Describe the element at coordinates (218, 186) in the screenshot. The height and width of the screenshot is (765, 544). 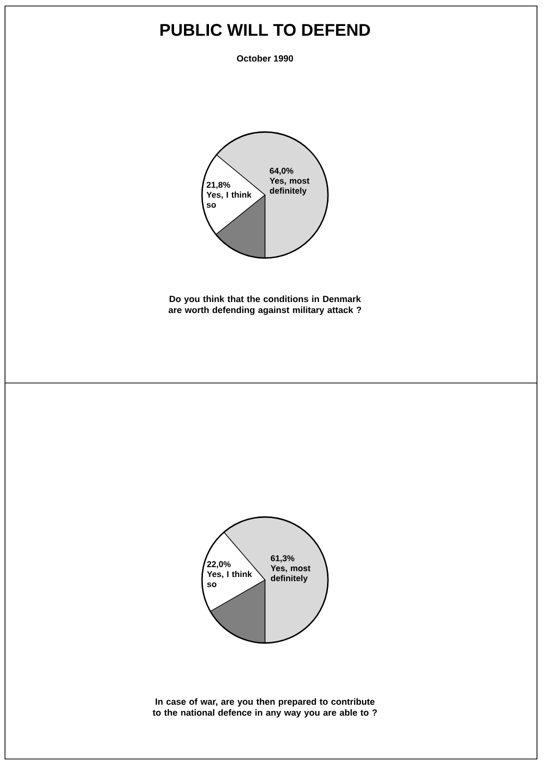
I see `data-label: 21,8%` at that location.